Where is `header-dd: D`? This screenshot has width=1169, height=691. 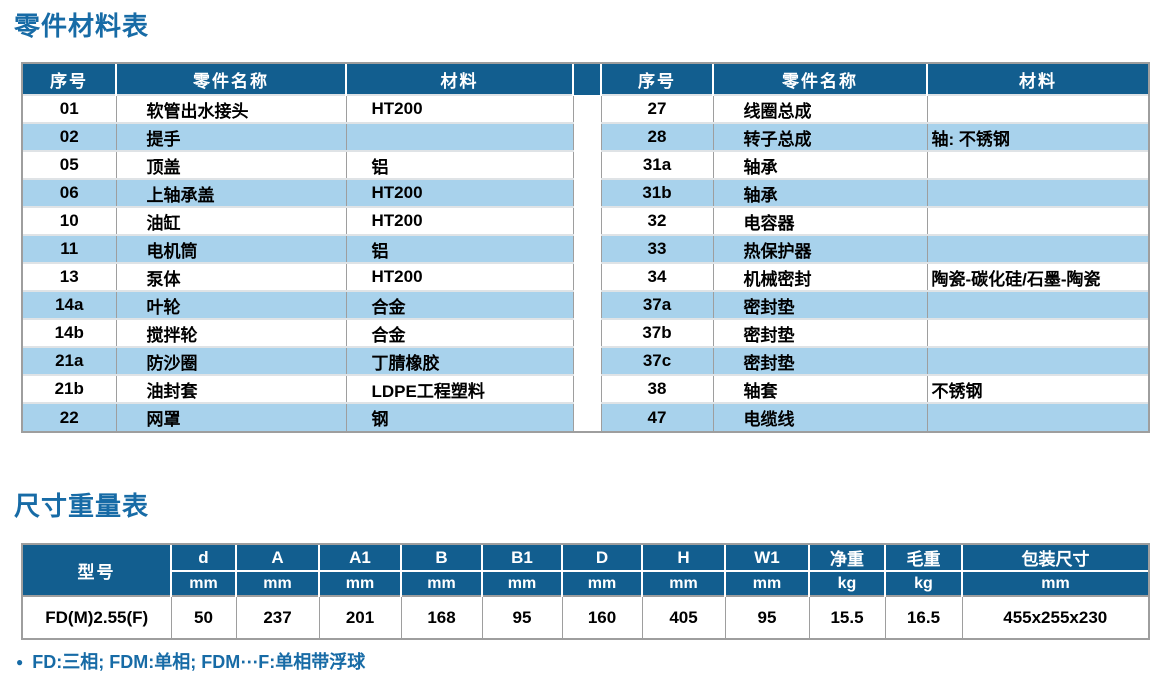 header-dd: D is located at coordinates (601, 558).